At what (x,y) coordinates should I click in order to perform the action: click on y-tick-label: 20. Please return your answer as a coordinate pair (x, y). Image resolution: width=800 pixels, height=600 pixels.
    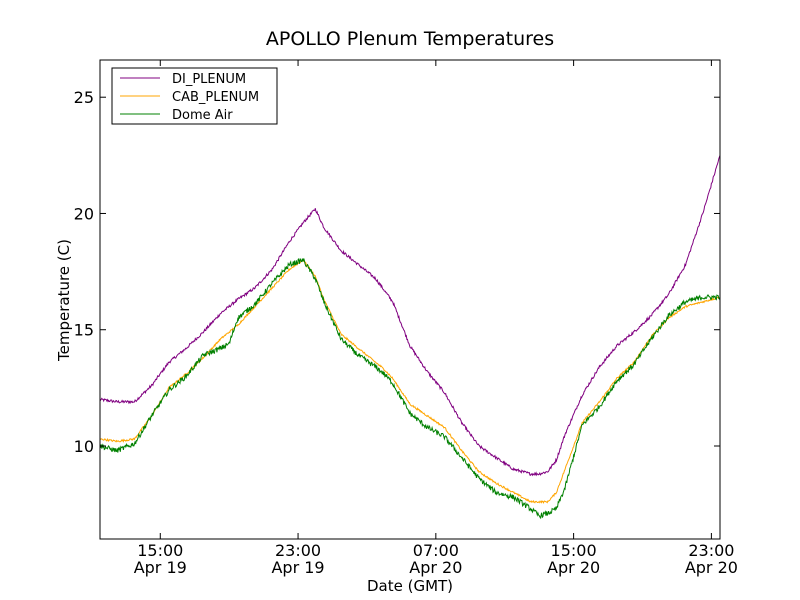
    Looking at the image, I should click on (84, 213).